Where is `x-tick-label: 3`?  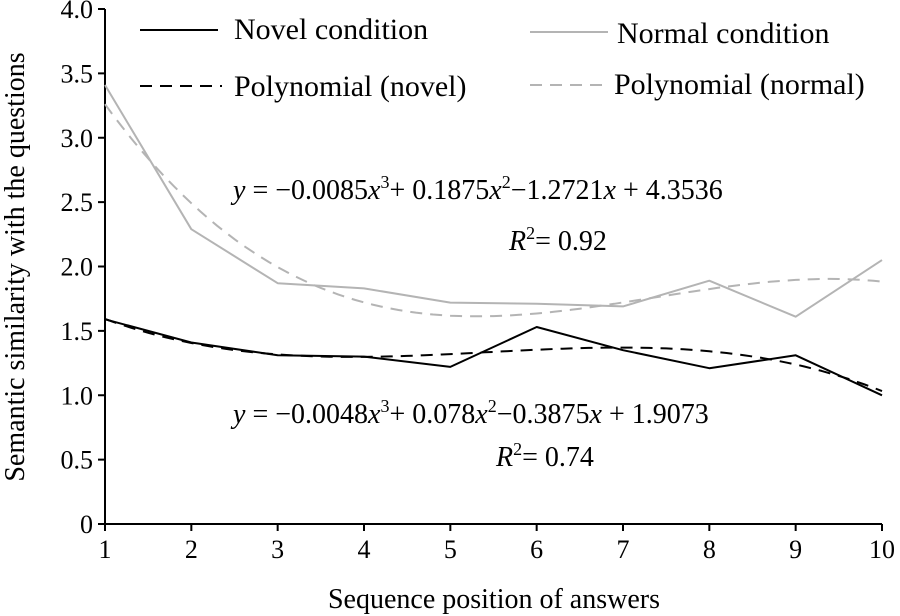 x-tick-label: 3 is located at coordinates (277, 549).